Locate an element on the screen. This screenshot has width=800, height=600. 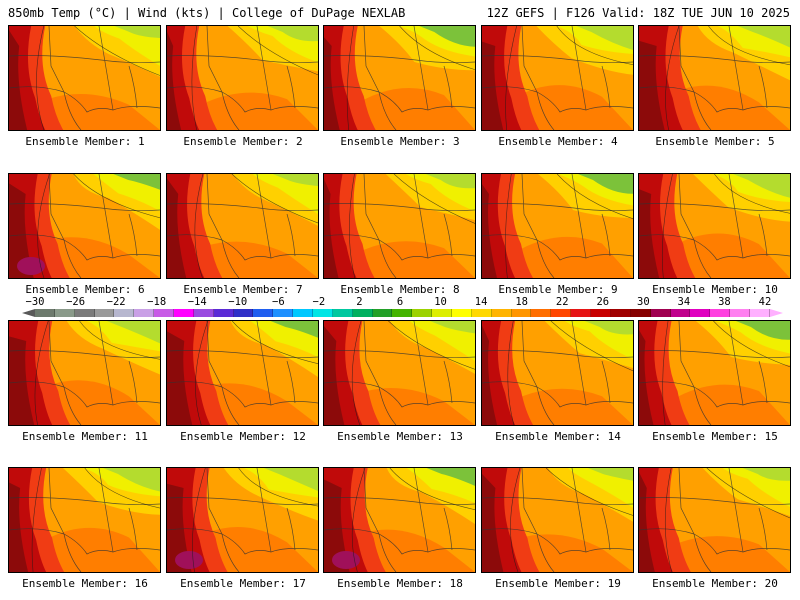
ensemble-member-label: Ensemble Member: 3 is located at coordinates (400, 141).